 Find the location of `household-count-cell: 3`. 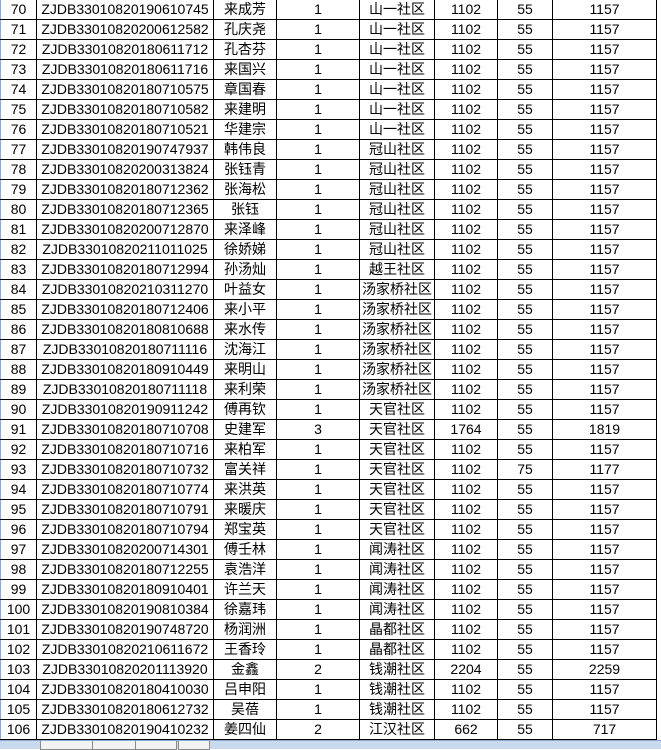

household-count-cell: 3 is located at coordinates (318, 429).